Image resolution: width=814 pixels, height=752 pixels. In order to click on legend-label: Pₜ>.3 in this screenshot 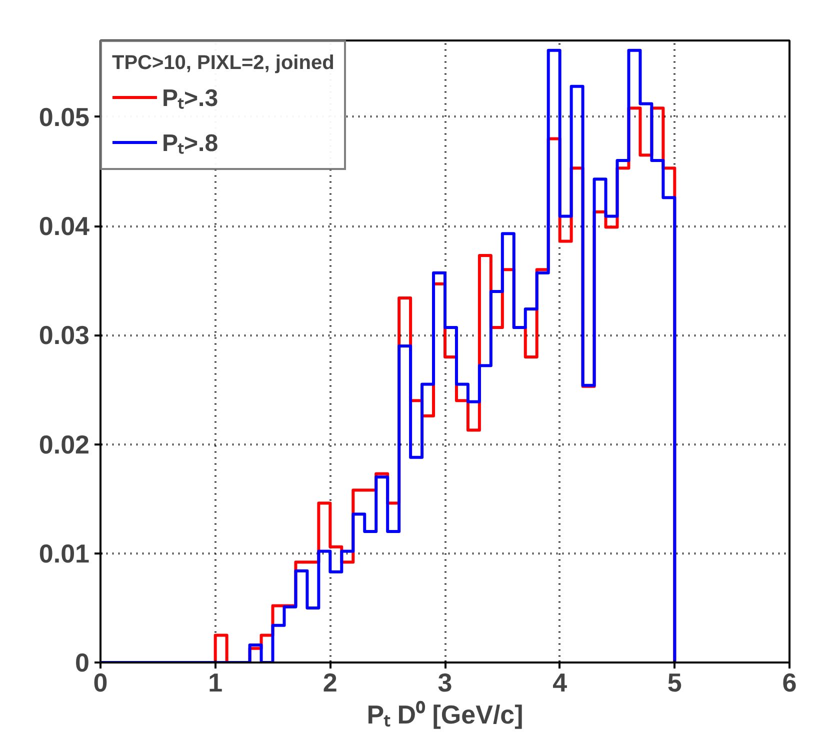, I will do `click(190, 98)`.